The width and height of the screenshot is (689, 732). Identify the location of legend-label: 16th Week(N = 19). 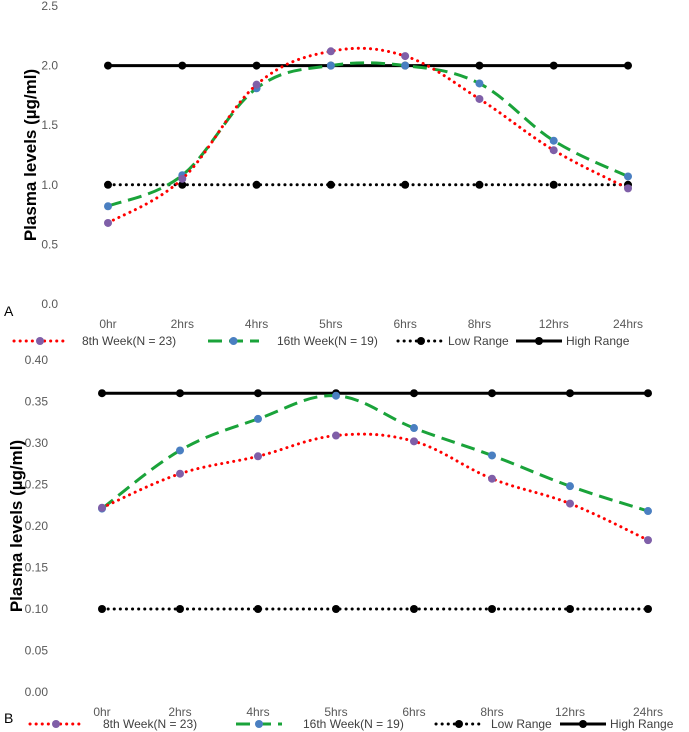
(327, 341).